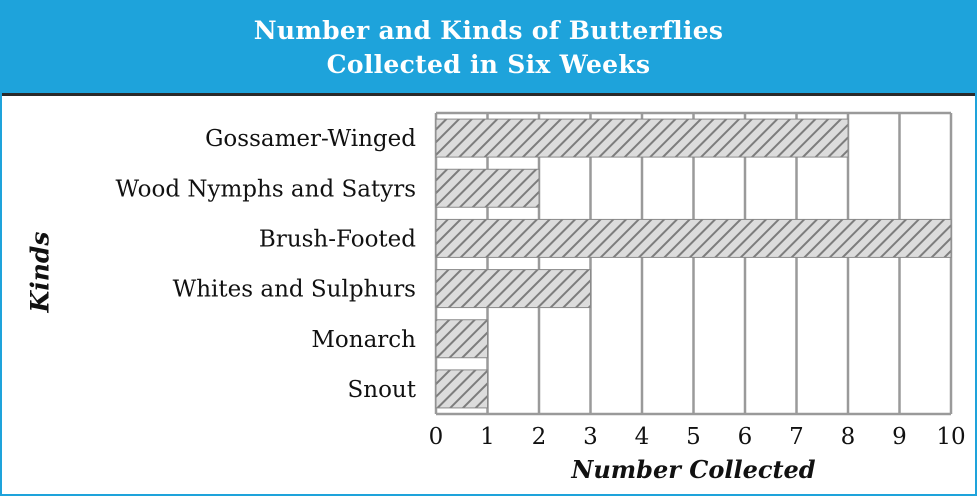  What do you see at coordinates (796, 437) in the screenshot?
I see `x-tick-label: 7` at bounding box center [796, 437].